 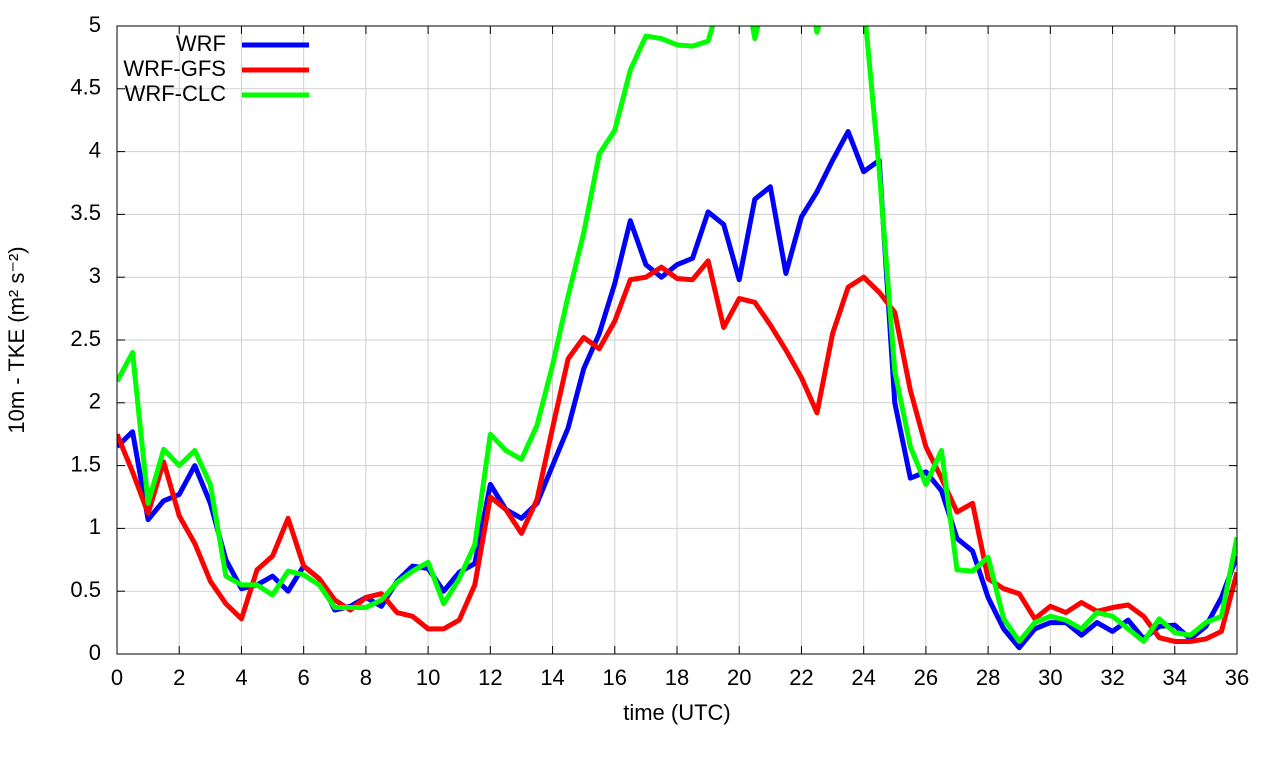 I want to click on legend-label: WRF, so click(x=201, y=43).